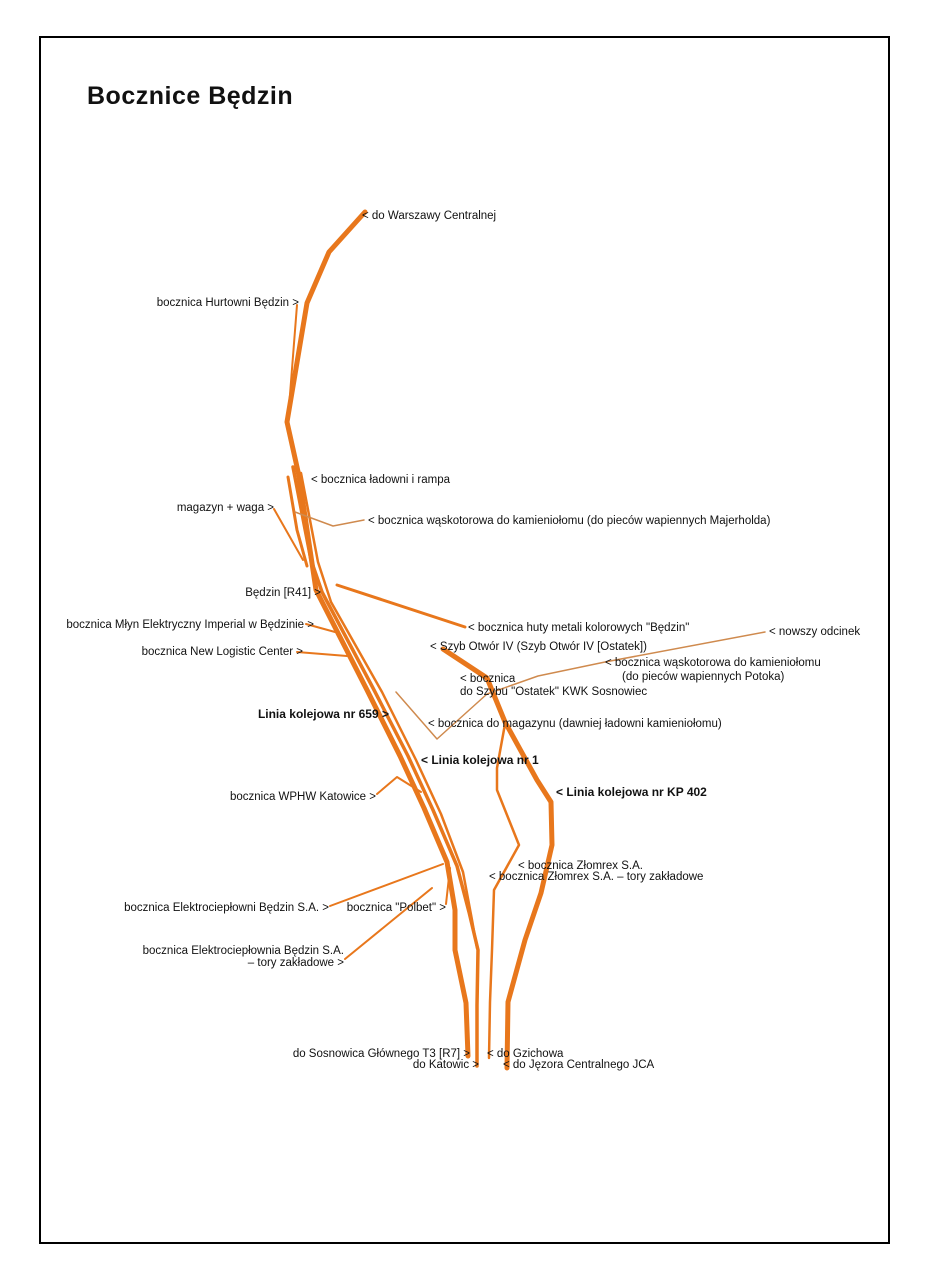 This screenshot has width=929, height=1285. What do you see at coordinates (296, 963) in the screenshot?
I see `label-ec2-line2: – tory zakładowe >` at bounding box center [296, 963].